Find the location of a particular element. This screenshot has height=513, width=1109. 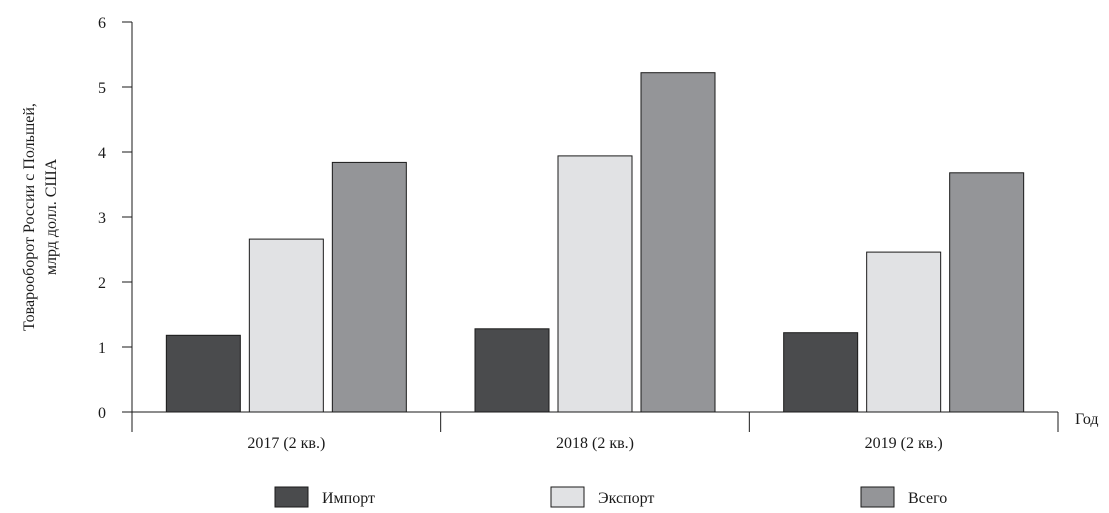

legend-label: Экспорт is located at coordinates (626, 498).